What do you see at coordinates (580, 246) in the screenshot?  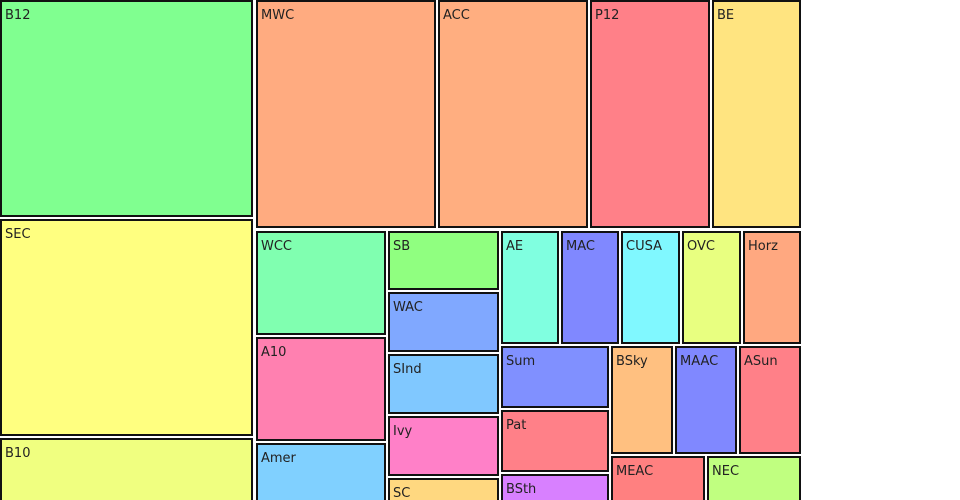 I see `treemap-label-mac: MAC` at bounding box center [580, 246].